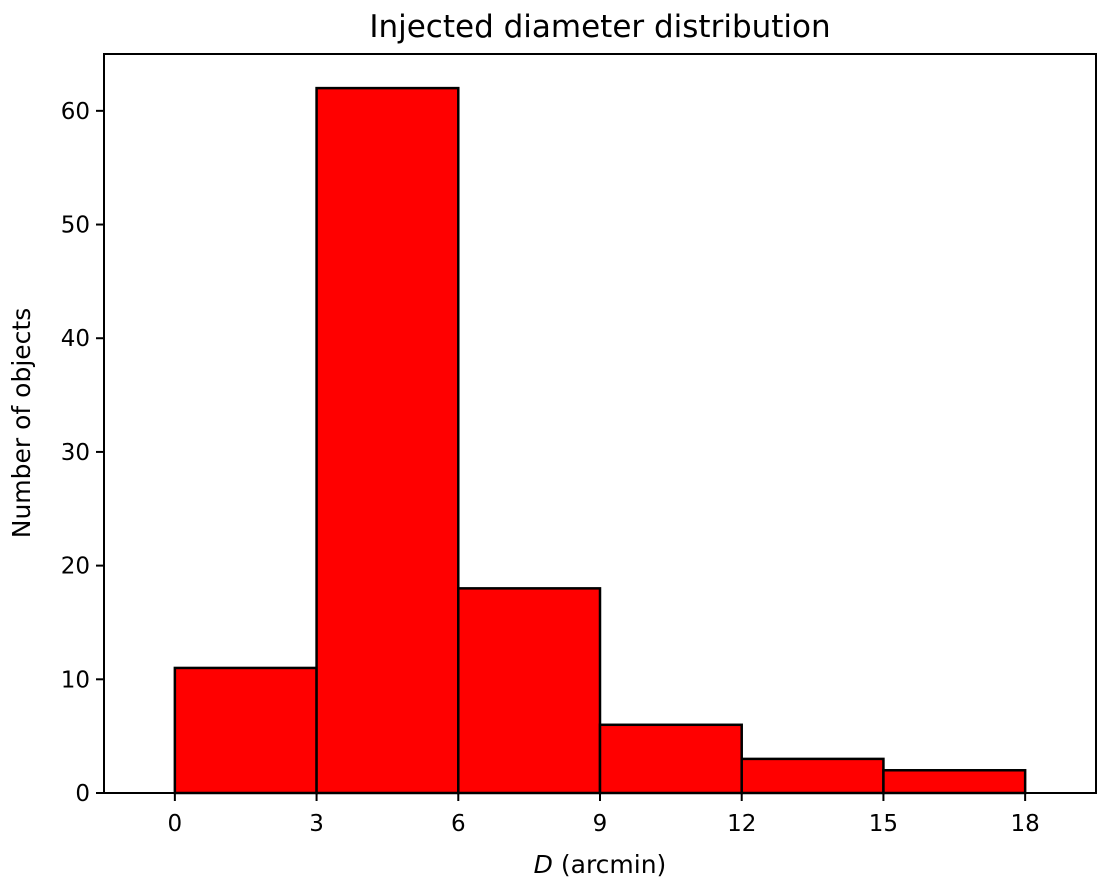 Image resolution: width=1103 pixels, height=887 pixels. What do you see at coordinates (1025, 824) in the screenshot?
I see `x-tick-label: 18` at bounding box center [1025, 824].